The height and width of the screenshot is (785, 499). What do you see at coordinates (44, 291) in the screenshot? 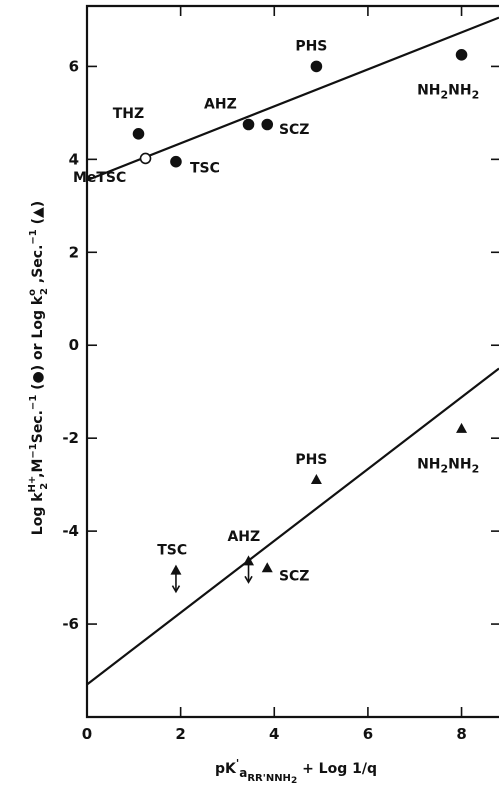
I see `y-axis-label-sub2: 2` at bounding box center [44, 291].